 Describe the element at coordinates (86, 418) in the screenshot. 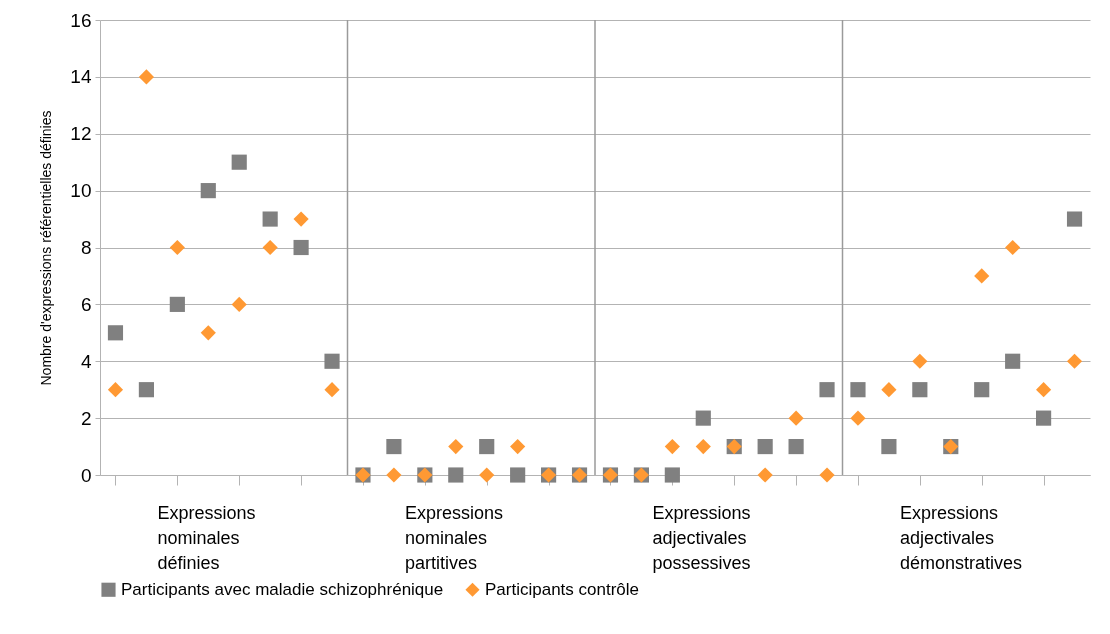

I see `y-tick-label: 2` at that location.